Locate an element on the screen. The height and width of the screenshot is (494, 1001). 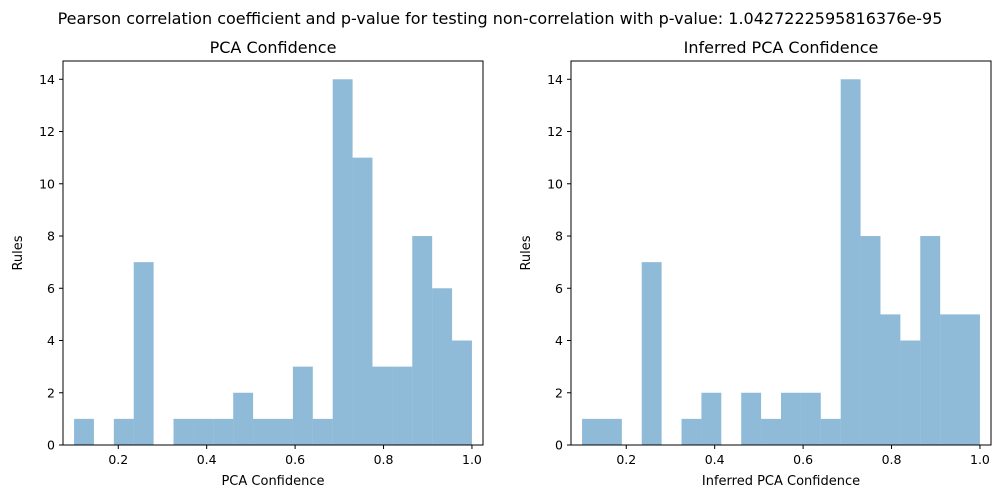
chart-title: Inferred PCA Confidence is located at coordinates (781, 47).